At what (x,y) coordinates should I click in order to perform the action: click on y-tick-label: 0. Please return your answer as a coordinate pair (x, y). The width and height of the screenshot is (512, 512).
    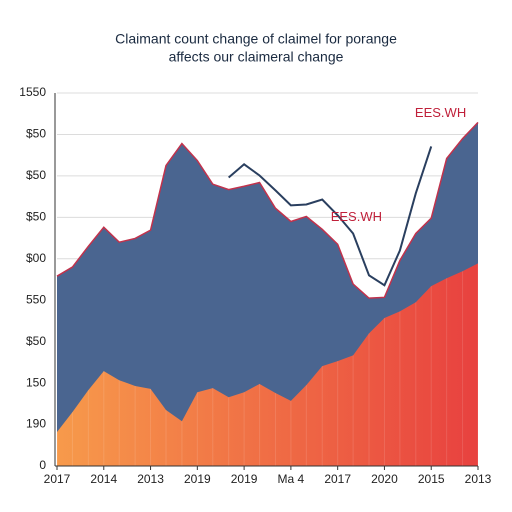
    Looking at the image, I should click on (42, 465).